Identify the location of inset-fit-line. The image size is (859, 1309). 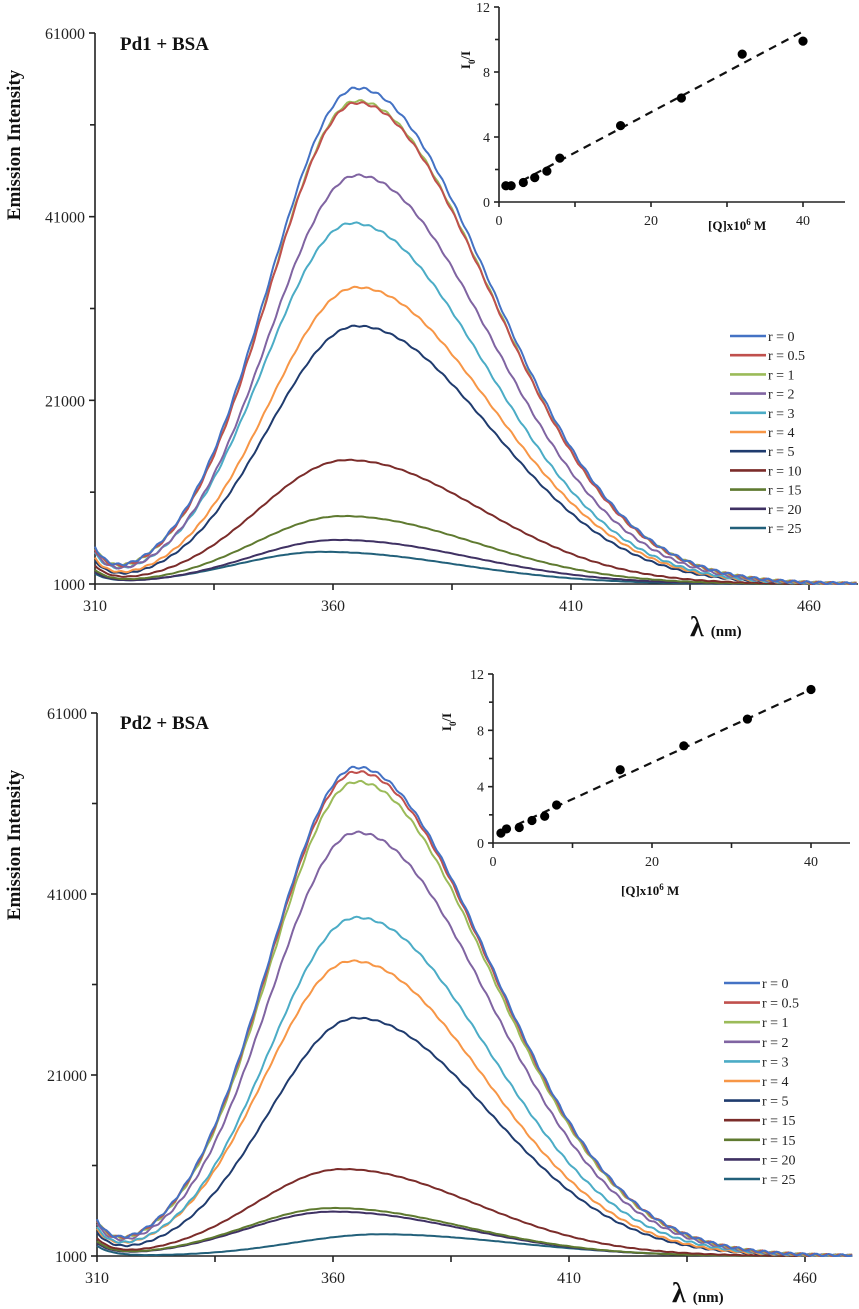
(662, 106).